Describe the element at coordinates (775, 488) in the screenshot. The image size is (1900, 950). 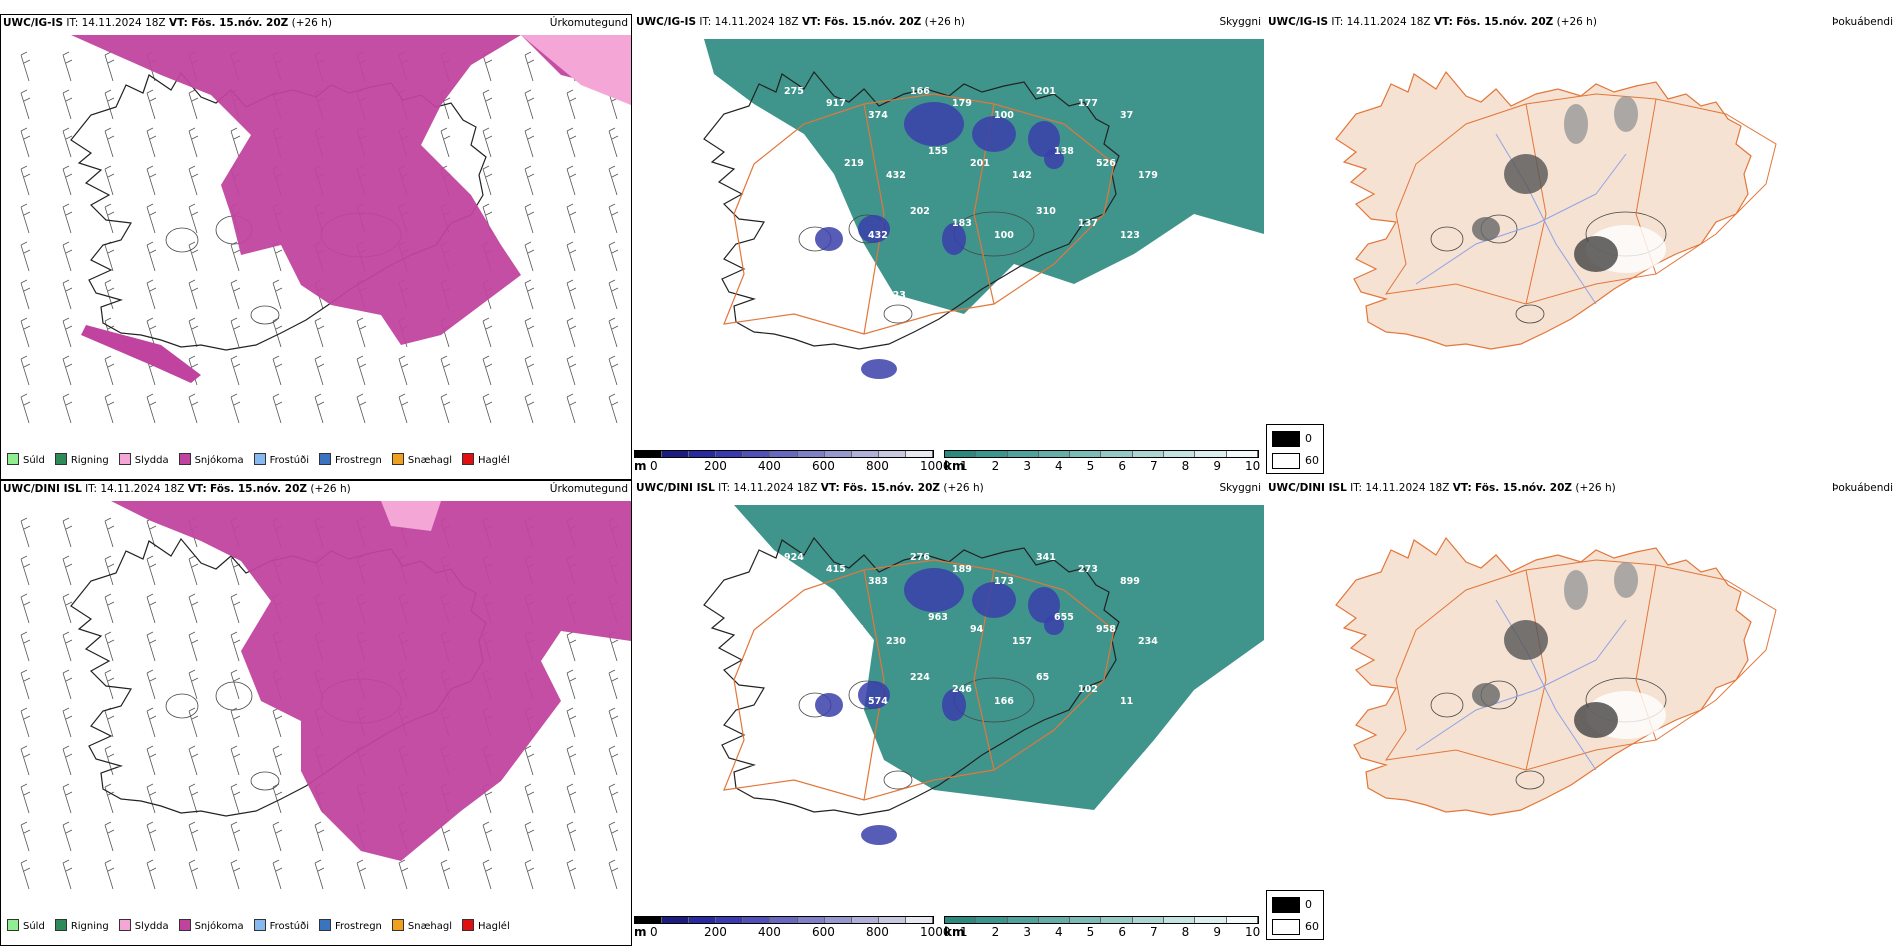
I see `init-time: 14.11.2024 18Z` at that location.